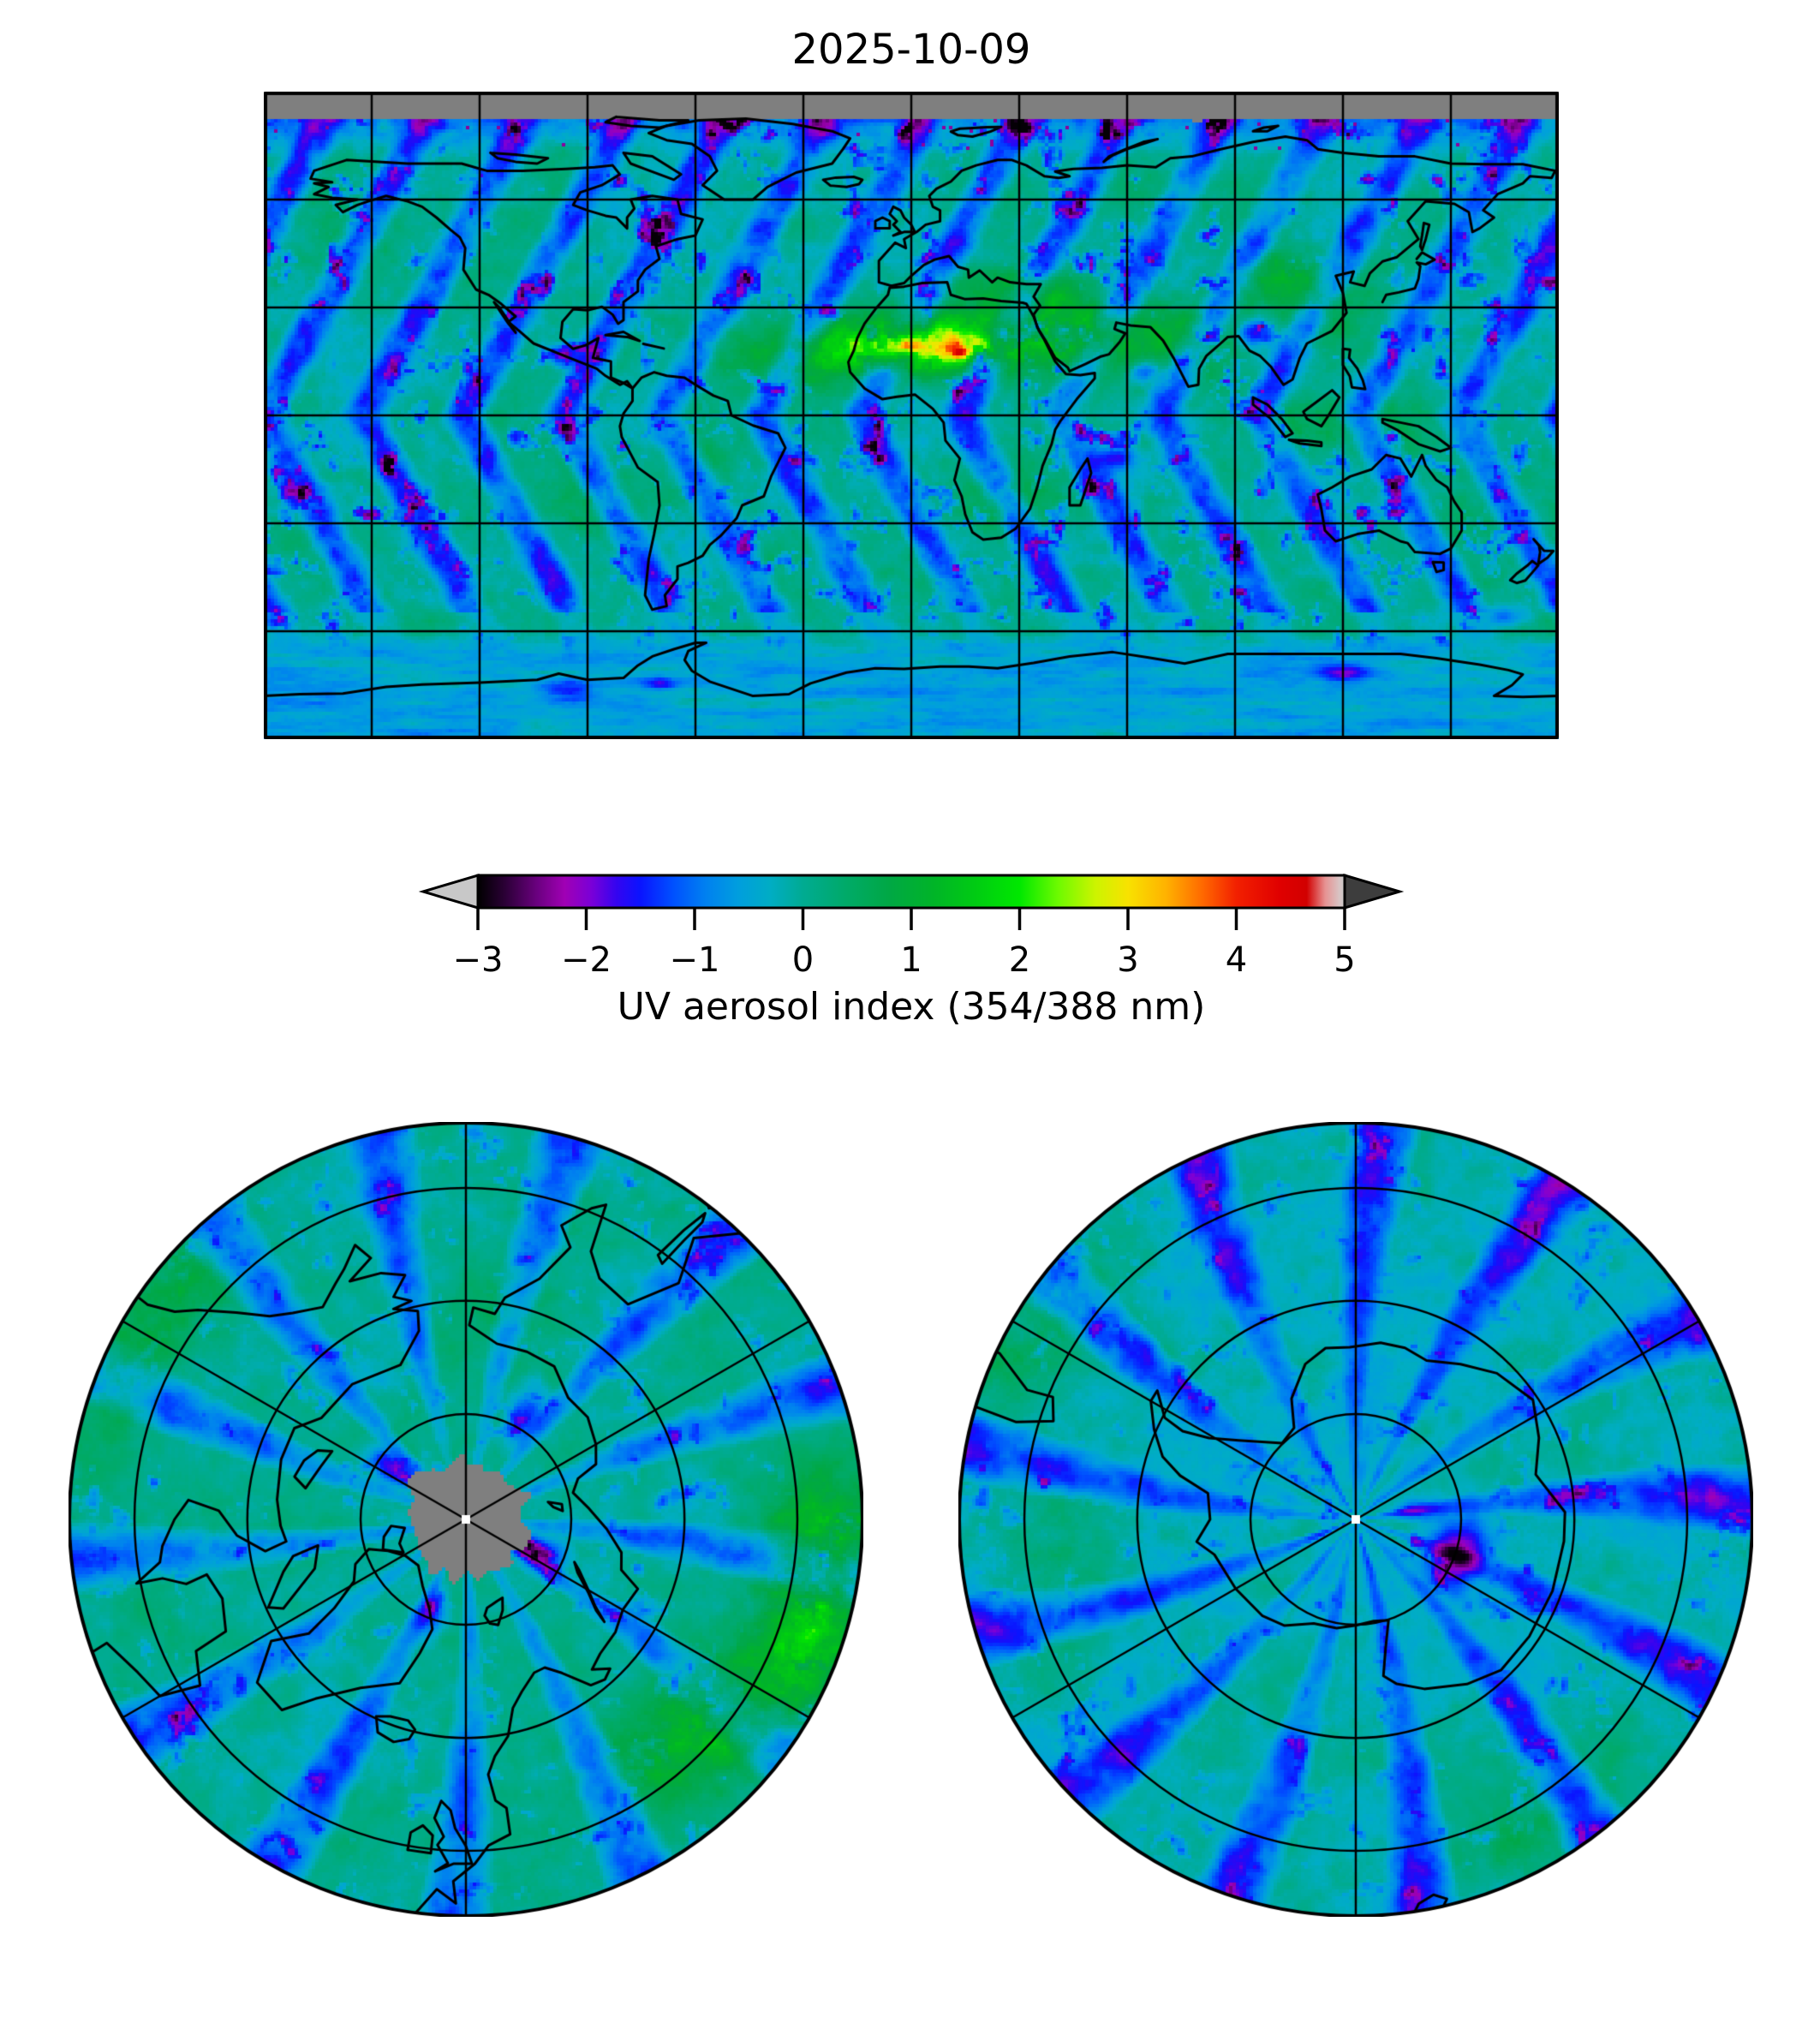 The image size is (1820, 2023). What do you see at coordinates (586, 960) in the screenshot?
I see `colorbar-tick-label: −2` at bounding box center [586, 960].